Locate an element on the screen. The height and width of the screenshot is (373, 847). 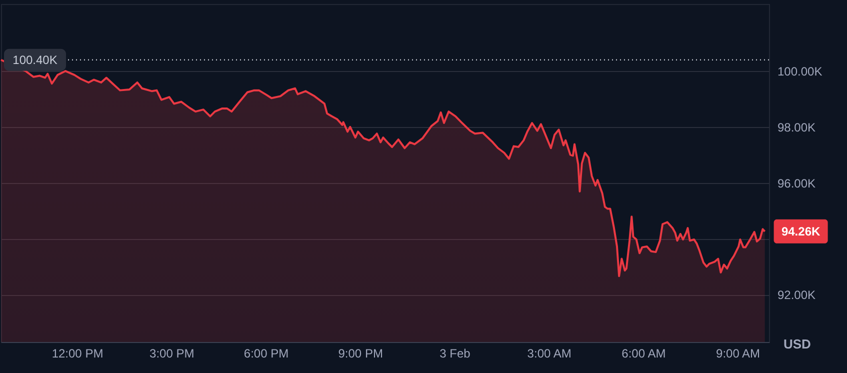
x-tick-label: 3 Feb is located at coordinates (455, 353).